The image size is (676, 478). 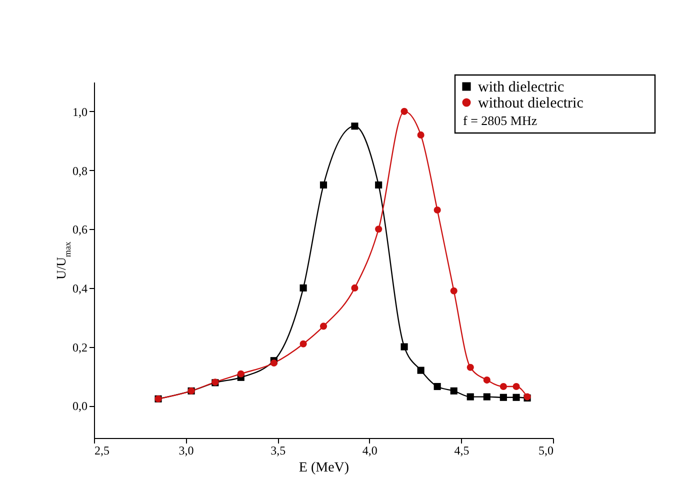 What do you see at coordinates (80, 406) in the screenshot?
I see `y-tick-label: 0,0` at bounding box center [80, 406].